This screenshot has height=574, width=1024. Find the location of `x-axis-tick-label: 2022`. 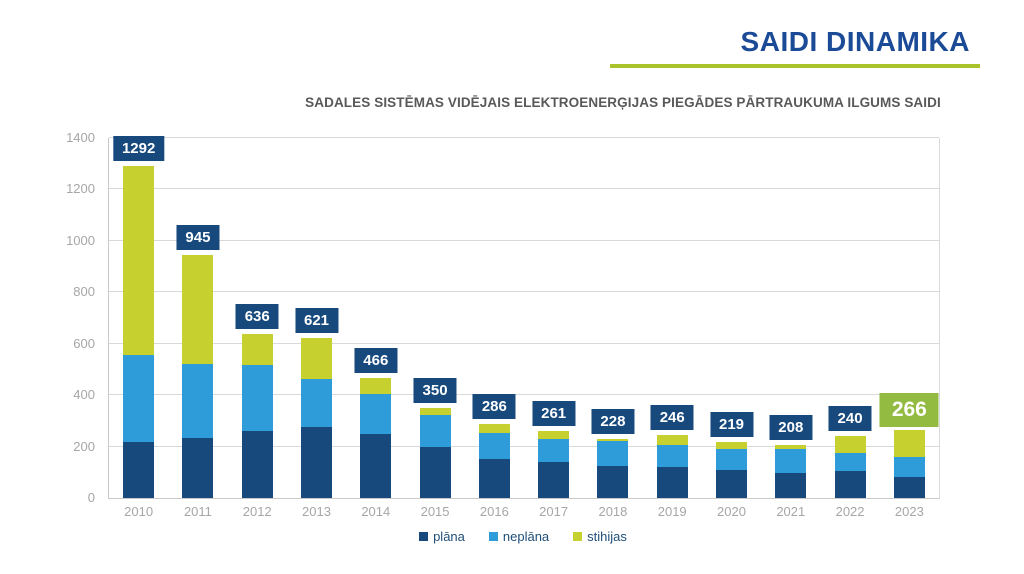

x-axis-tick-label: 2022 is located at coordinates (850, 511).